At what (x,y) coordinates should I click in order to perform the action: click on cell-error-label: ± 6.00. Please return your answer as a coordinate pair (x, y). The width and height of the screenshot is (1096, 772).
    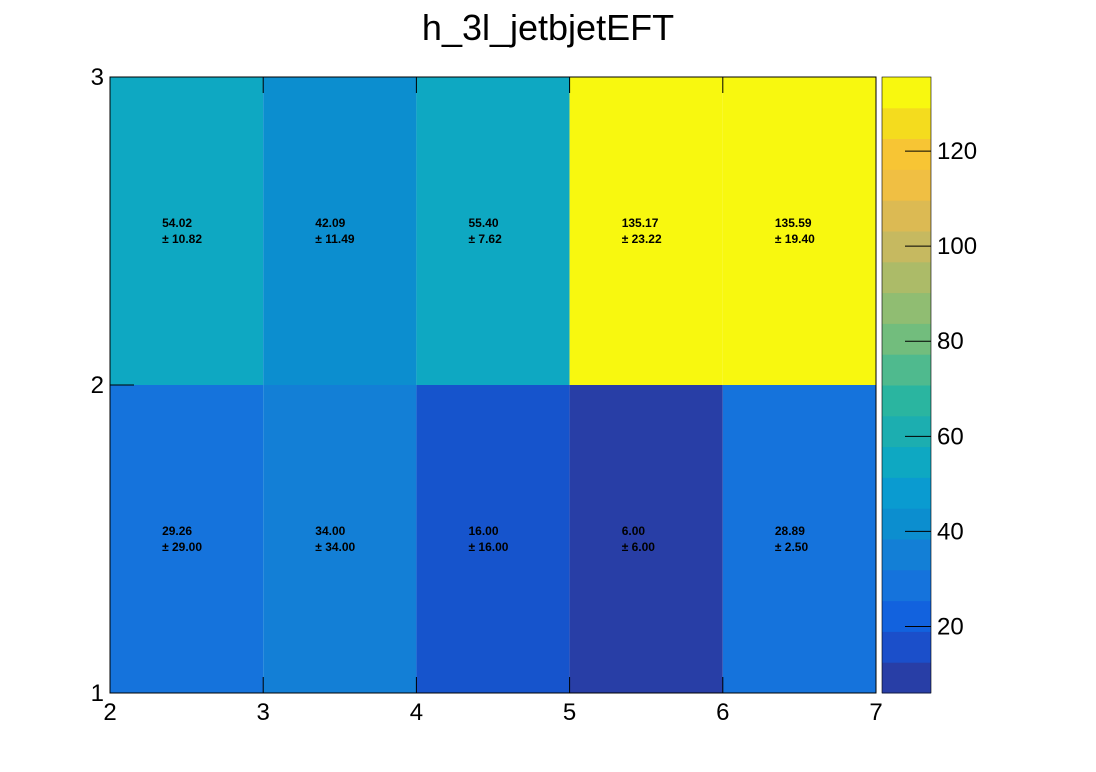
    Looking at the image, I should click on (639, 547).